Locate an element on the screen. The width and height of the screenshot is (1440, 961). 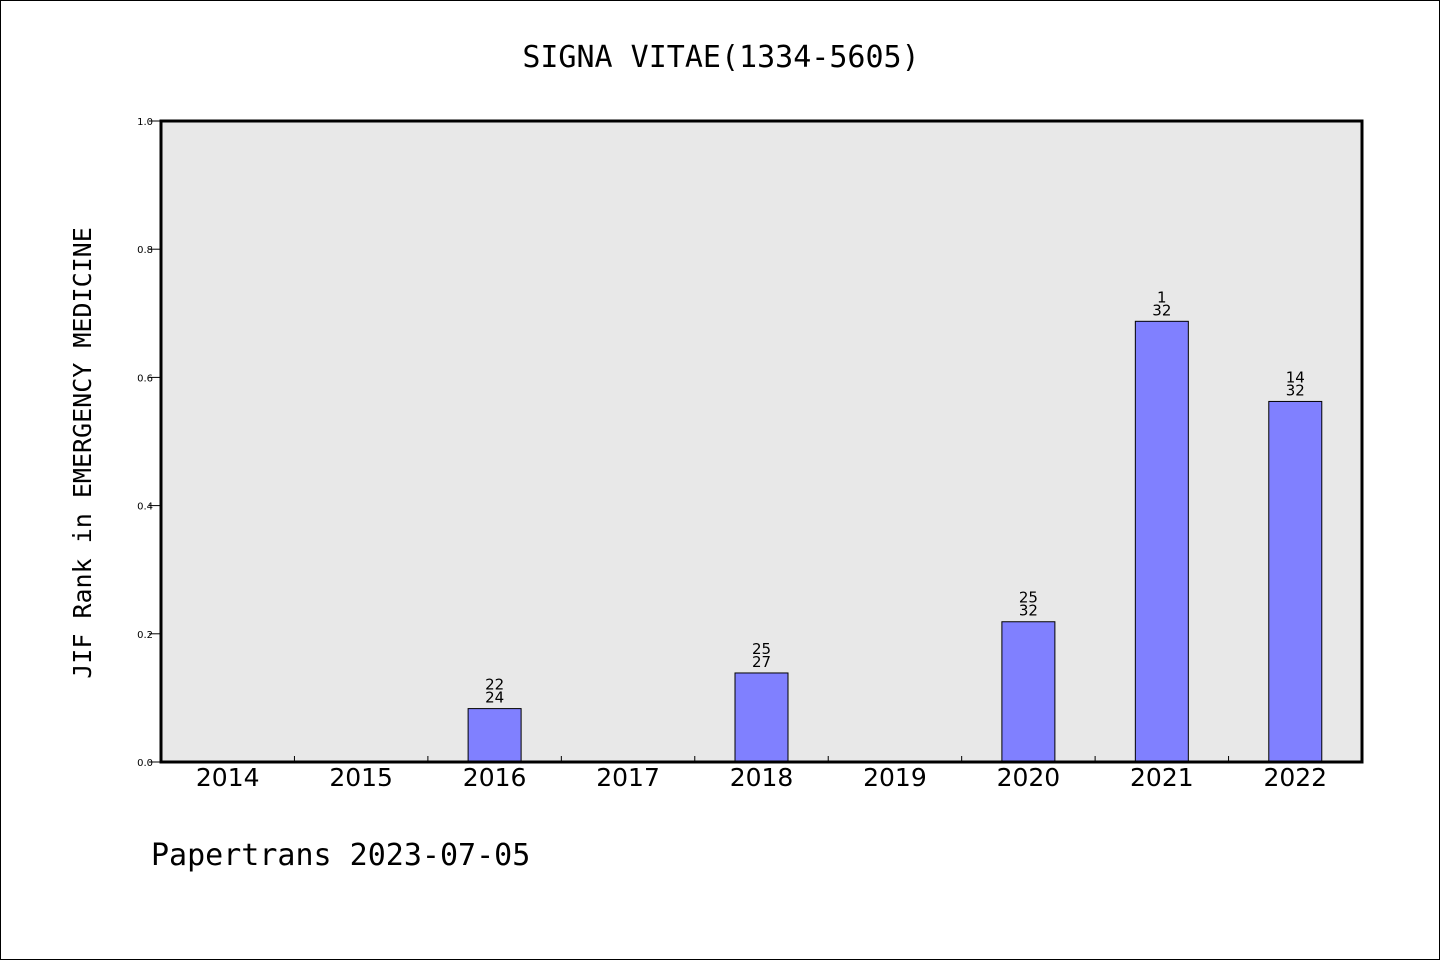
x-tick-label: 2017 is located at coordinates (628, 777).